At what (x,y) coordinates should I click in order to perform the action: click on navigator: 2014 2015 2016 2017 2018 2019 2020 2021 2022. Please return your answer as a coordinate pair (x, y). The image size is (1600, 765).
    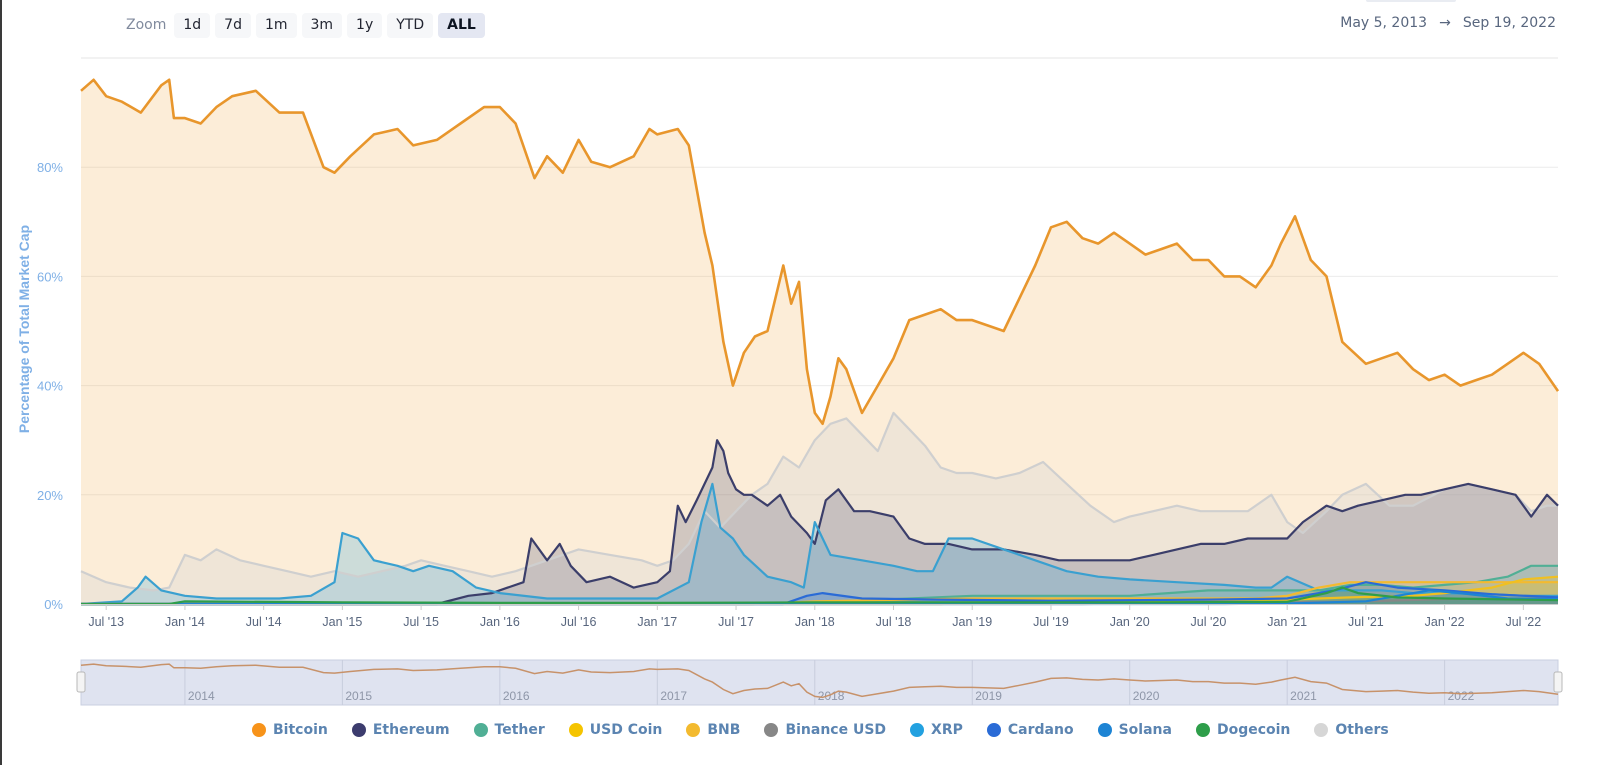
    Looking at the image, I should click on (819, 682).